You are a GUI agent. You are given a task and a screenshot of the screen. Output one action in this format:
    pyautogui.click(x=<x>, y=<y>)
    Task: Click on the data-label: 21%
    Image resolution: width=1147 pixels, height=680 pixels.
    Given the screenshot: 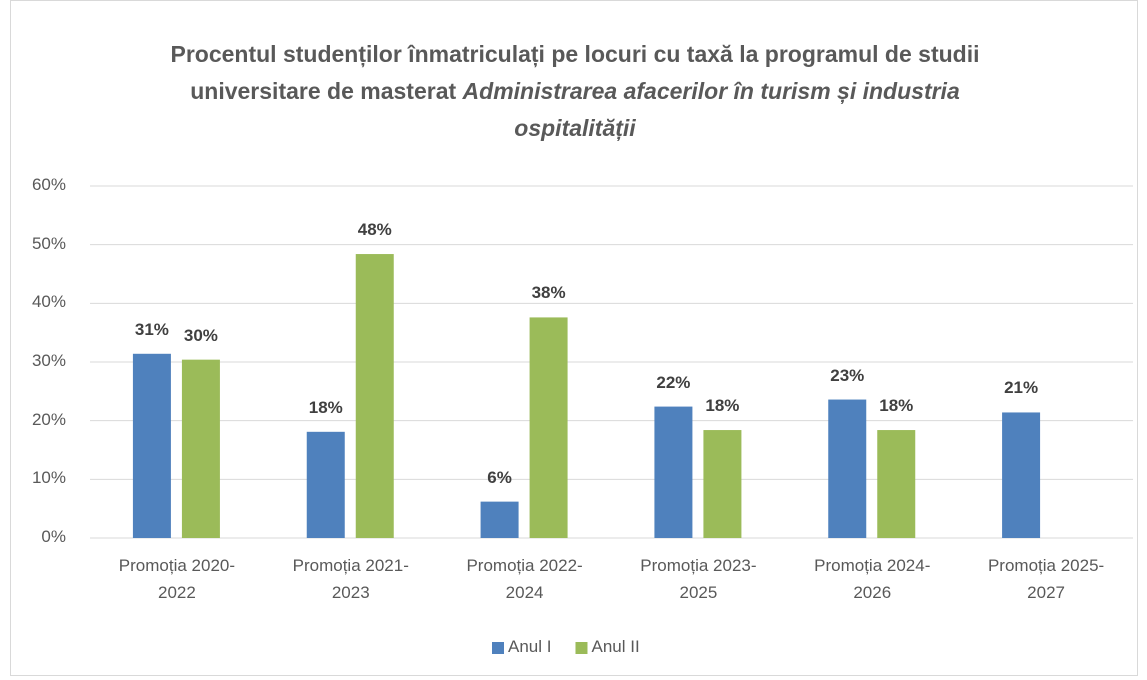 What is the action you would take?
    pyautogui.click(x=1021, y=388)
    